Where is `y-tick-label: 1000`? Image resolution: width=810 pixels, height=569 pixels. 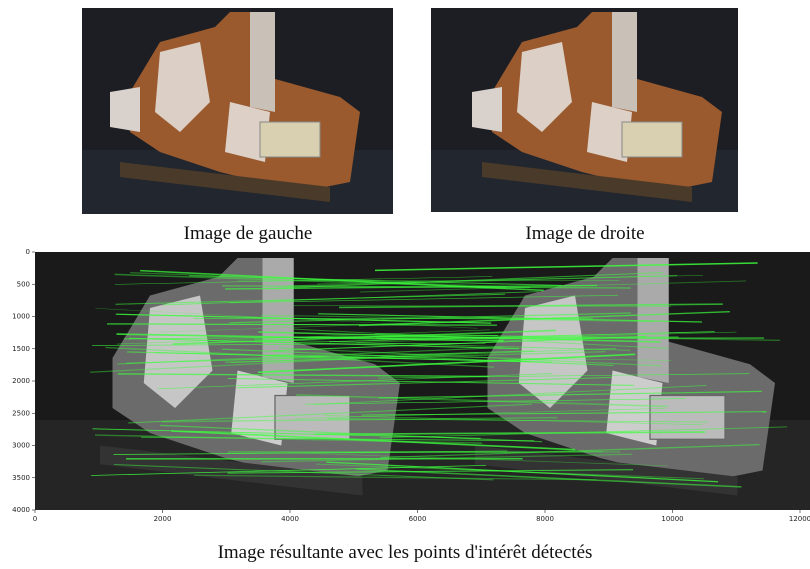 y-tick-label: 1000 is located at coordinates (21, 317).